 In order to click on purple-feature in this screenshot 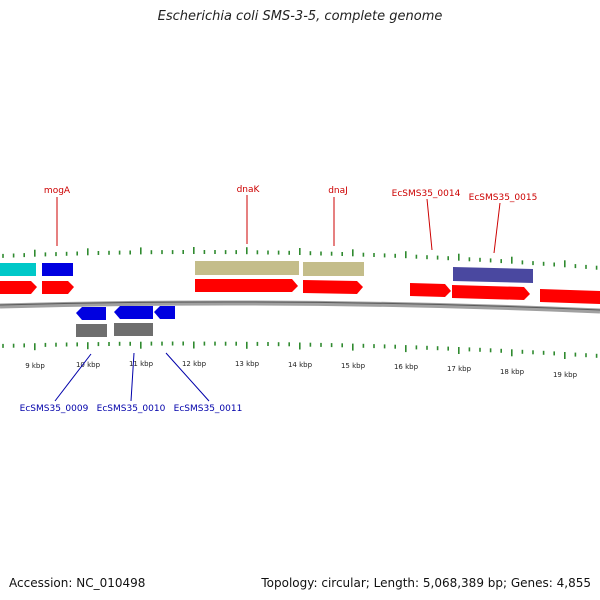, I will do `click(493, 275)`.